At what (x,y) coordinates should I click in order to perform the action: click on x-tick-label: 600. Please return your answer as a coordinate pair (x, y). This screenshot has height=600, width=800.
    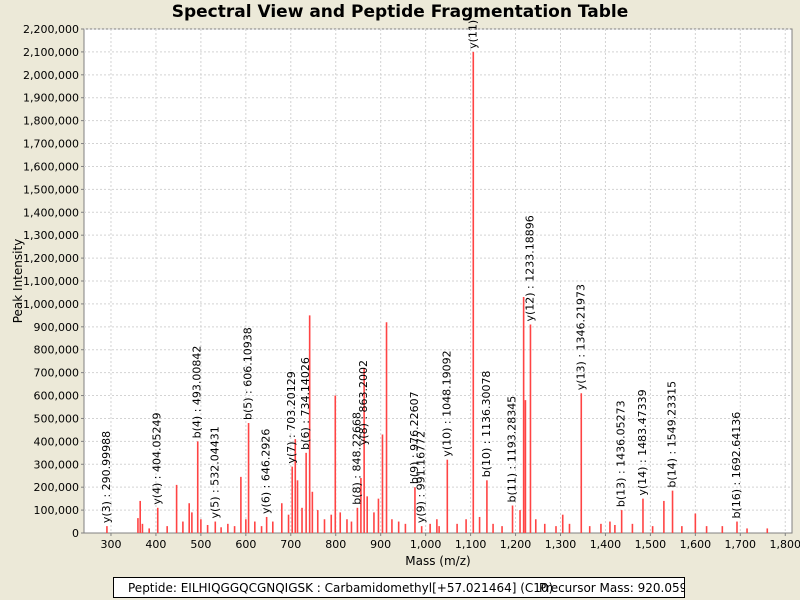
    Looking at the image, I should click on (245, 544).